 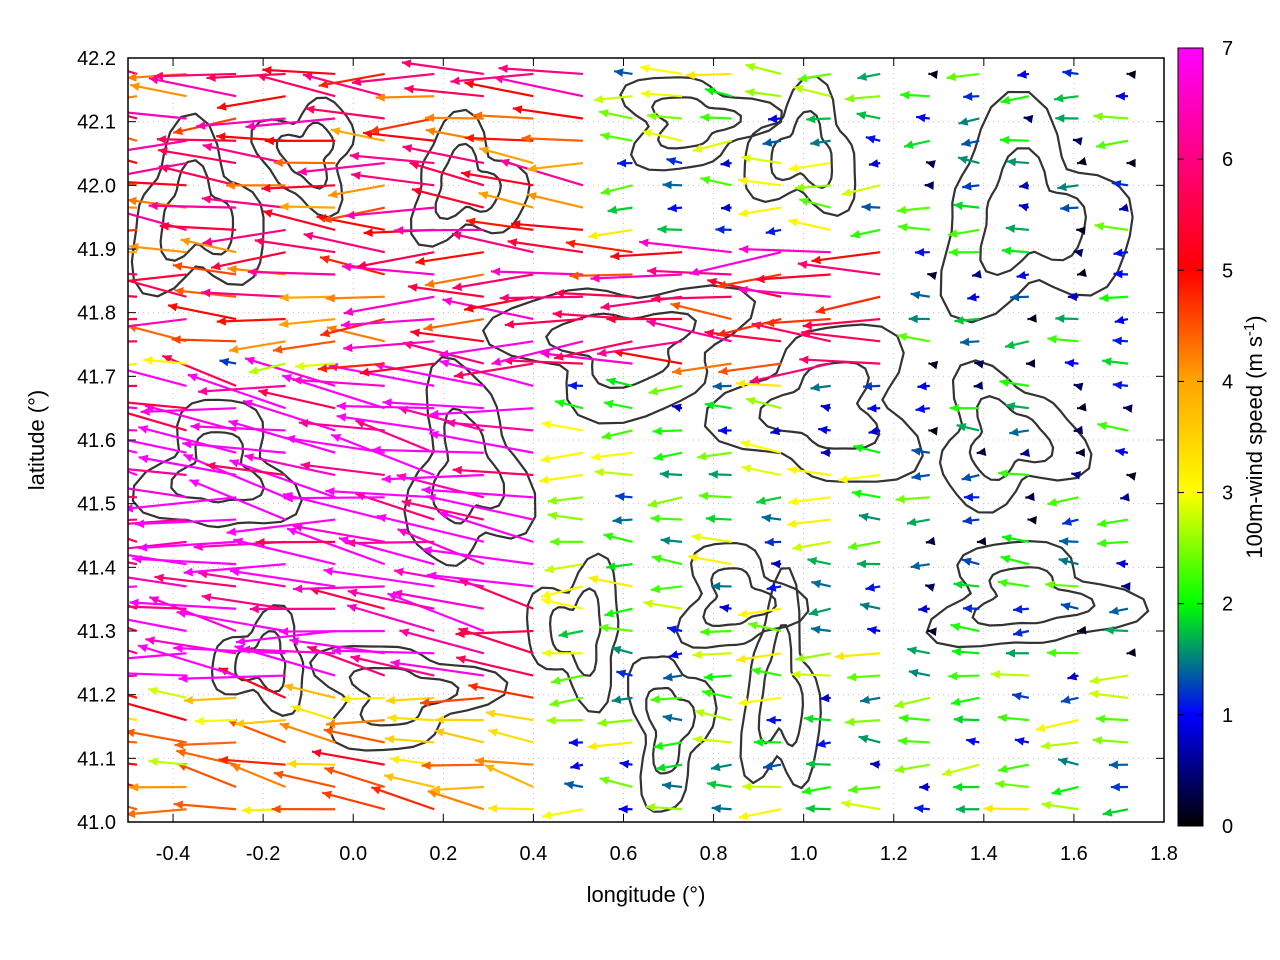 I want to click on colorbar-title-sup: -1, so click(x=1249, y=329).